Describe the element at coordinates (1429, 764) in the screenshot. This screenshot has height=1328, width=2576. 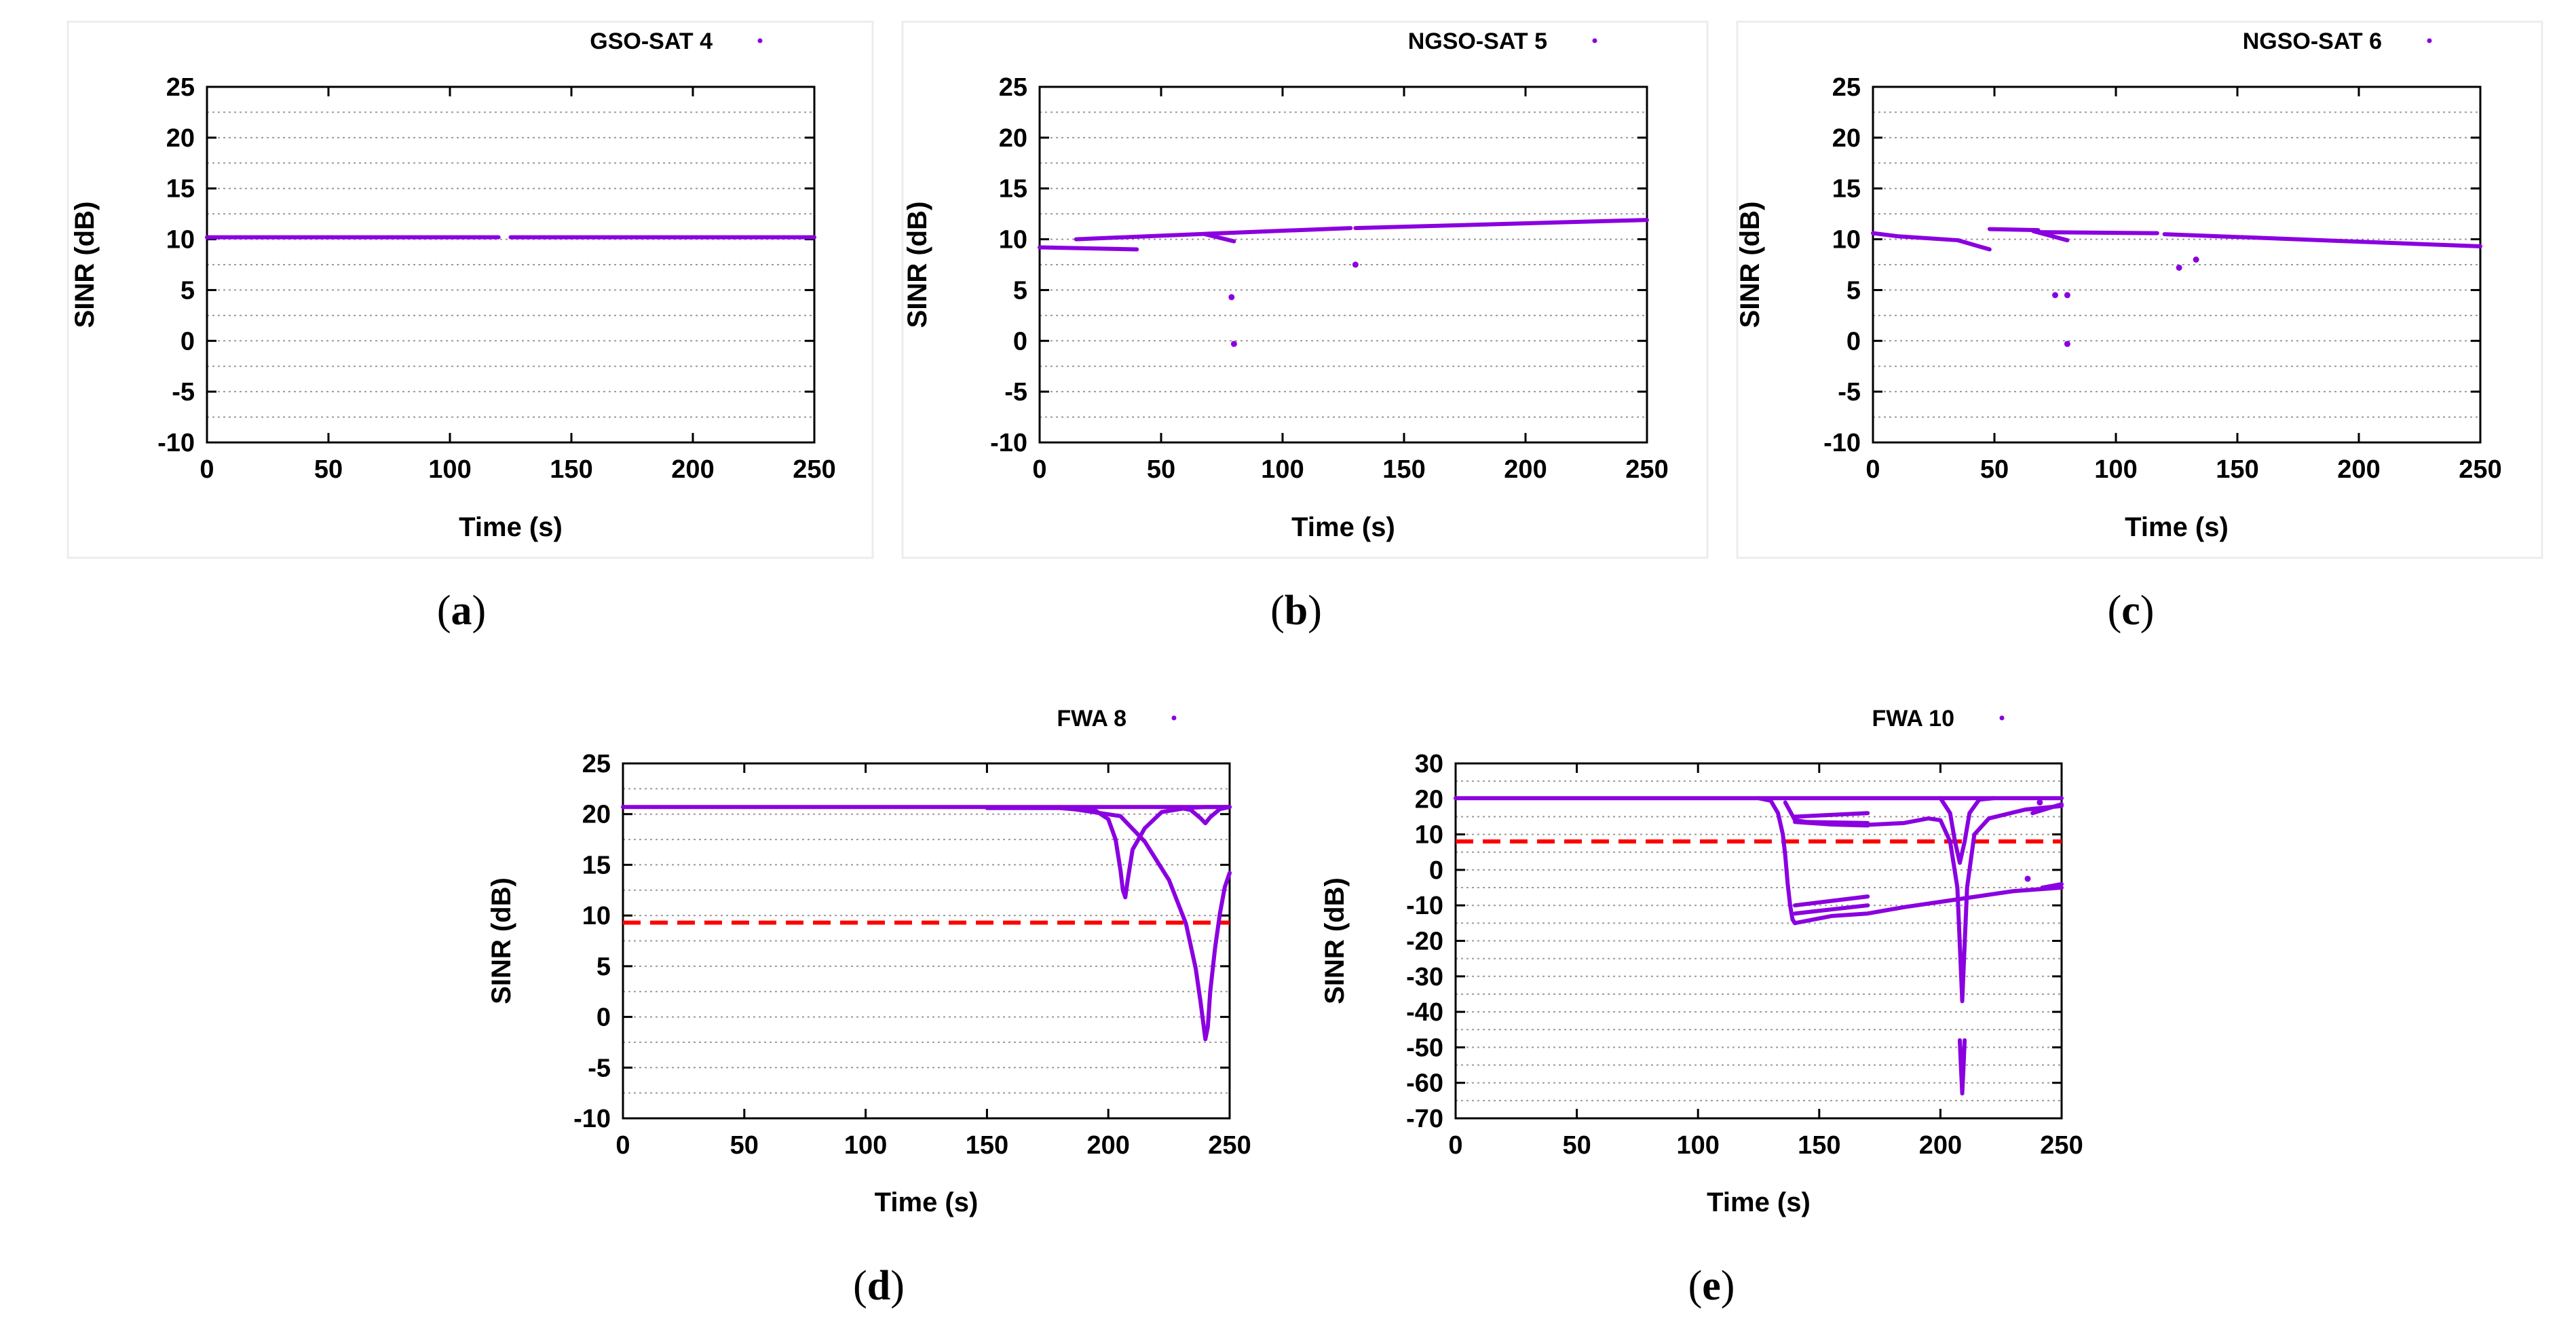
I see `y-tick-label: 30` at that location.